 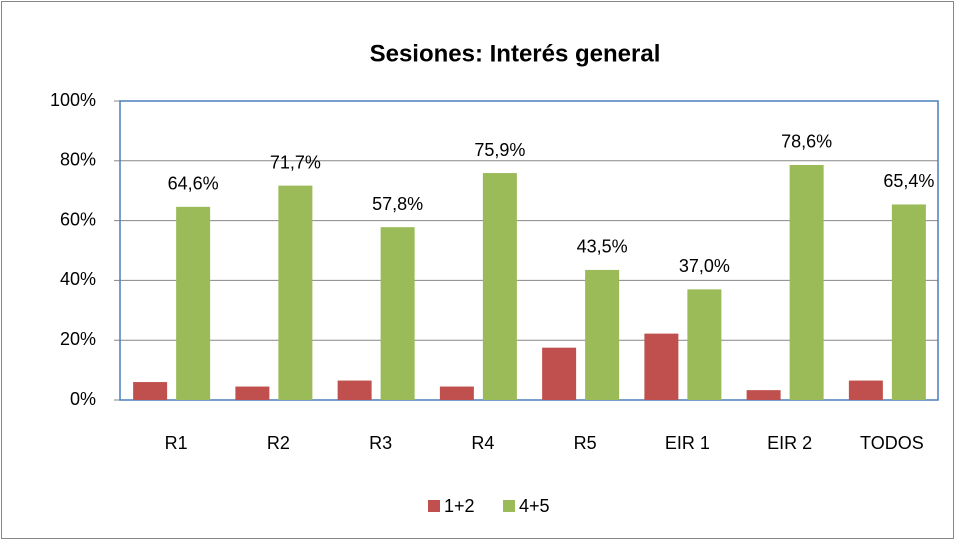 What do you see at coordinates (78, 339) in the screenshot?
I see `y-tick-label: 20%` at bounding box center [78, 339].